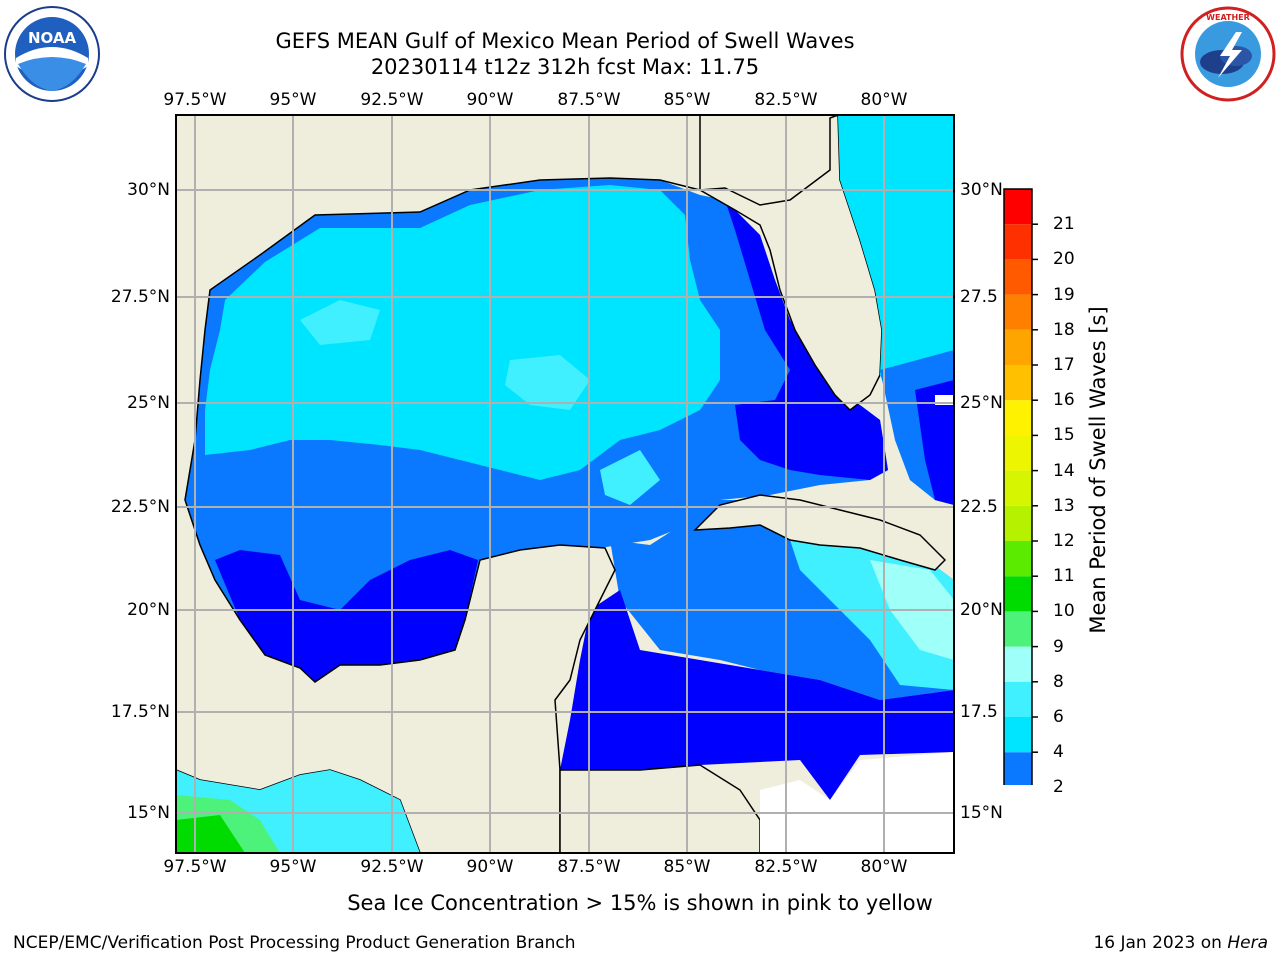 This screenshot has height=960, width=1280. Describe the element at coordinates (1064, 435) in the screenshot. I see `colorbar-tick-label: 15` at that location.